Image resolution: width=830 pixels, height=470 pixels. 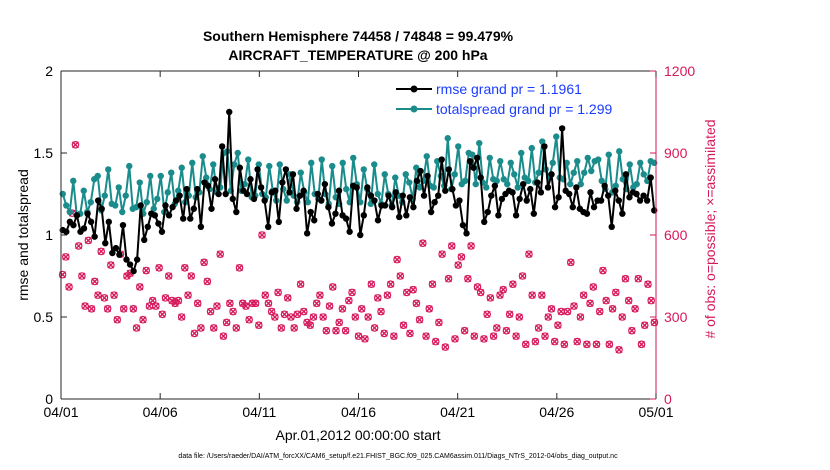 What do you see at coordinates (676, 153) in the screenshot?
I see `y-tick-label-right: 900` at bounding box center [676, 153].